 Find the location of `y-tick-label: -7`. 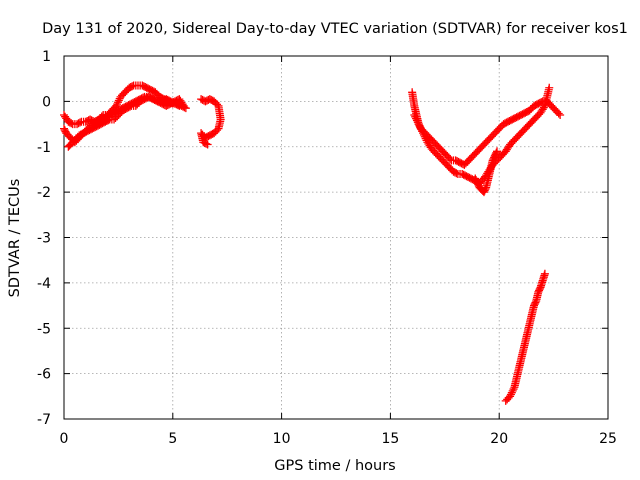

y-tick-label: -7 is located at coordinates (44, 420).